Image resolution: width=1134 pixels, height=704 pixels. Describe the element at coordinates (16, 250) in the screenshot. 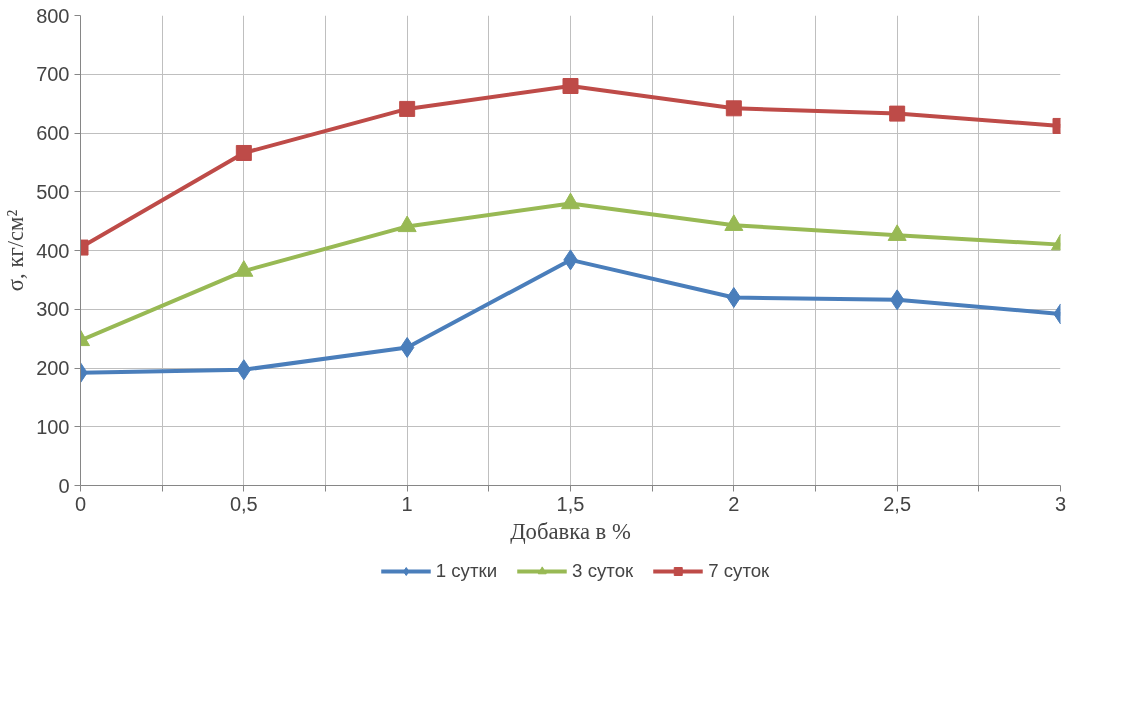

I see `y-axis-title: σ, кг/см²` at that location.